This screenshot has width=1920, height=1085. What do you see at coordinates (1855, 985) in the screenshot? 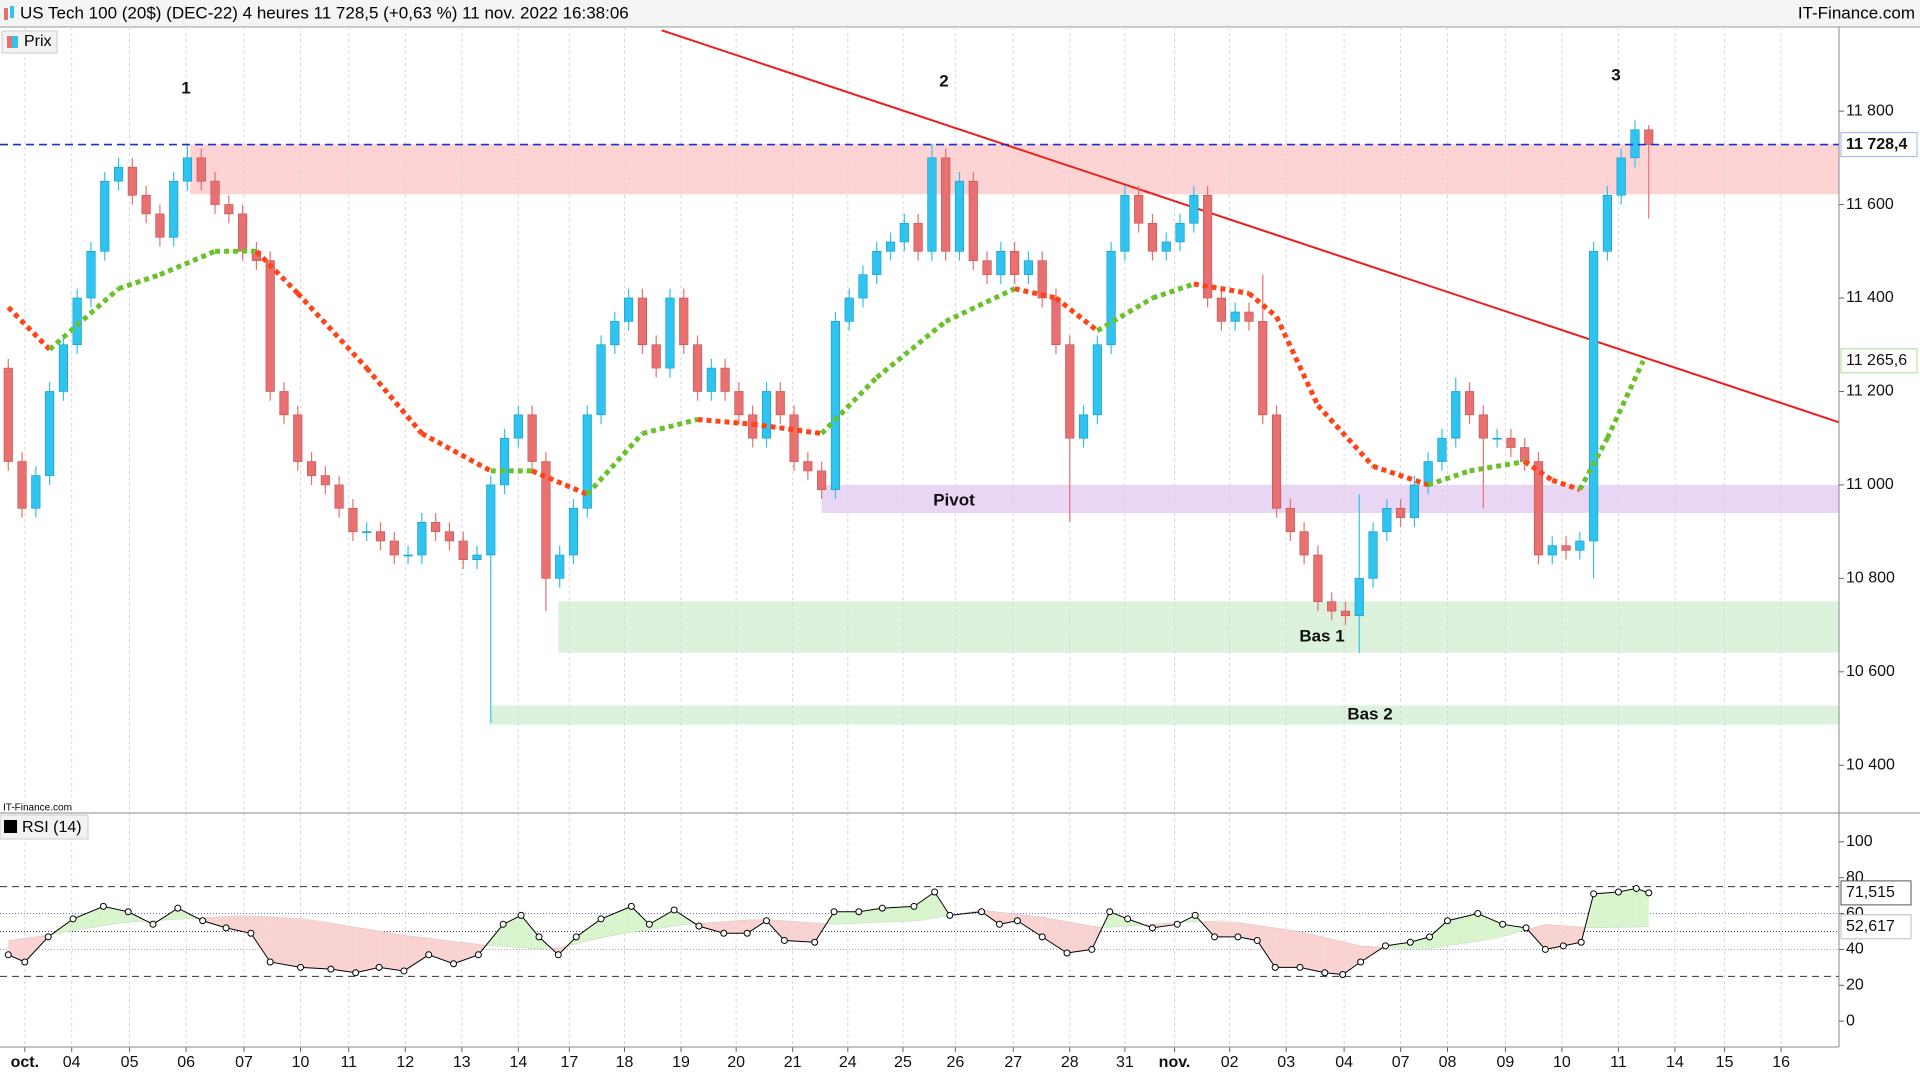
I see `y-tick-label: 20` at bounding box center [1855, 985].